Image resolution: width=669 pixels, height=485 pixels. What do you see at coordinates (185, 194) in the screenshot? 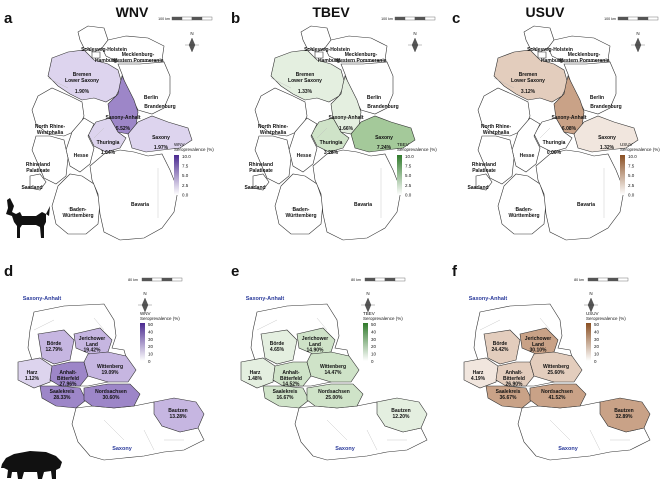
I see `legend-tick: 0.0` at bounding box center [185, 194].